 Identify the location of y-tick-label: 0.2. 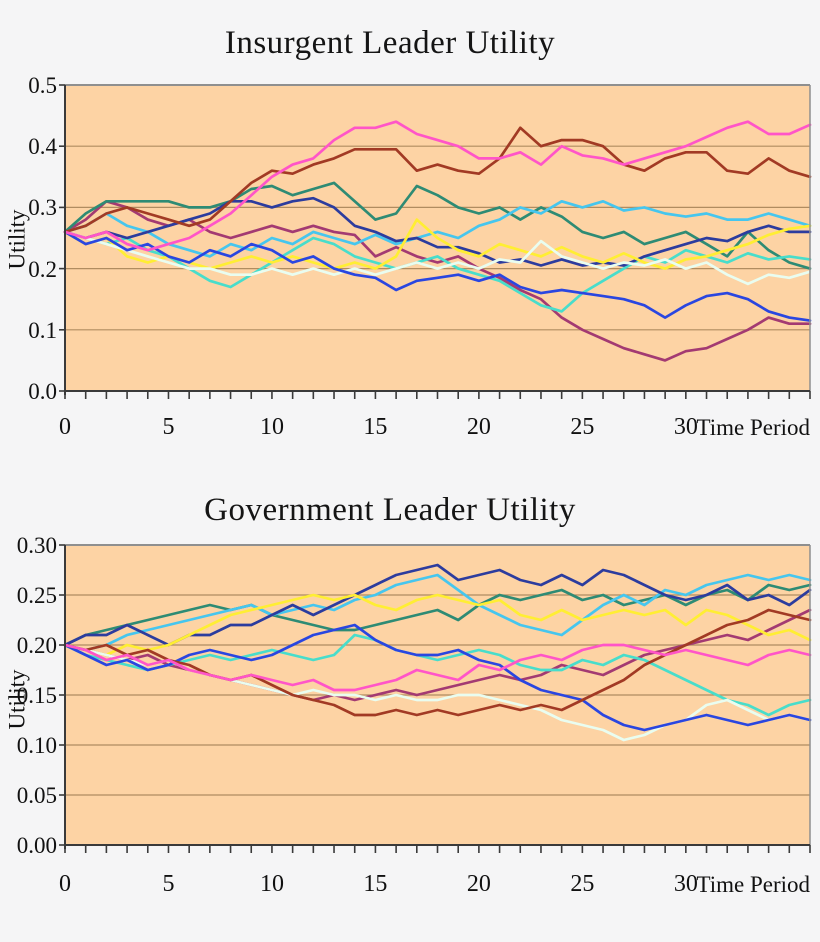
(42, 269).